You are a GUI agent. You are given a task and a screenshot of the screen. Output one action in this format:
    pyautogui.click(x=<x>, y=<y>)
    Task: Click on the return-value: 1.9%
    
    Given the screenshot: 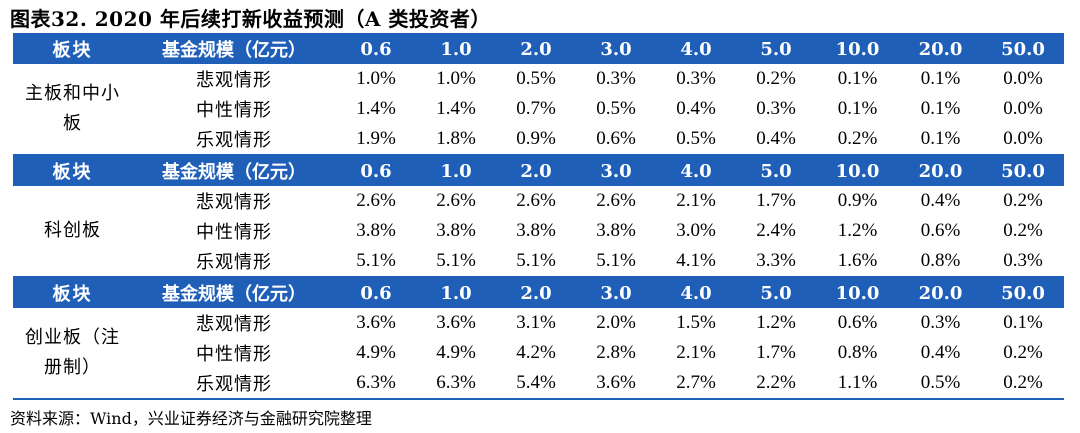 What is the action you would take?
    pyautogui.click(x=376, y=140)
    